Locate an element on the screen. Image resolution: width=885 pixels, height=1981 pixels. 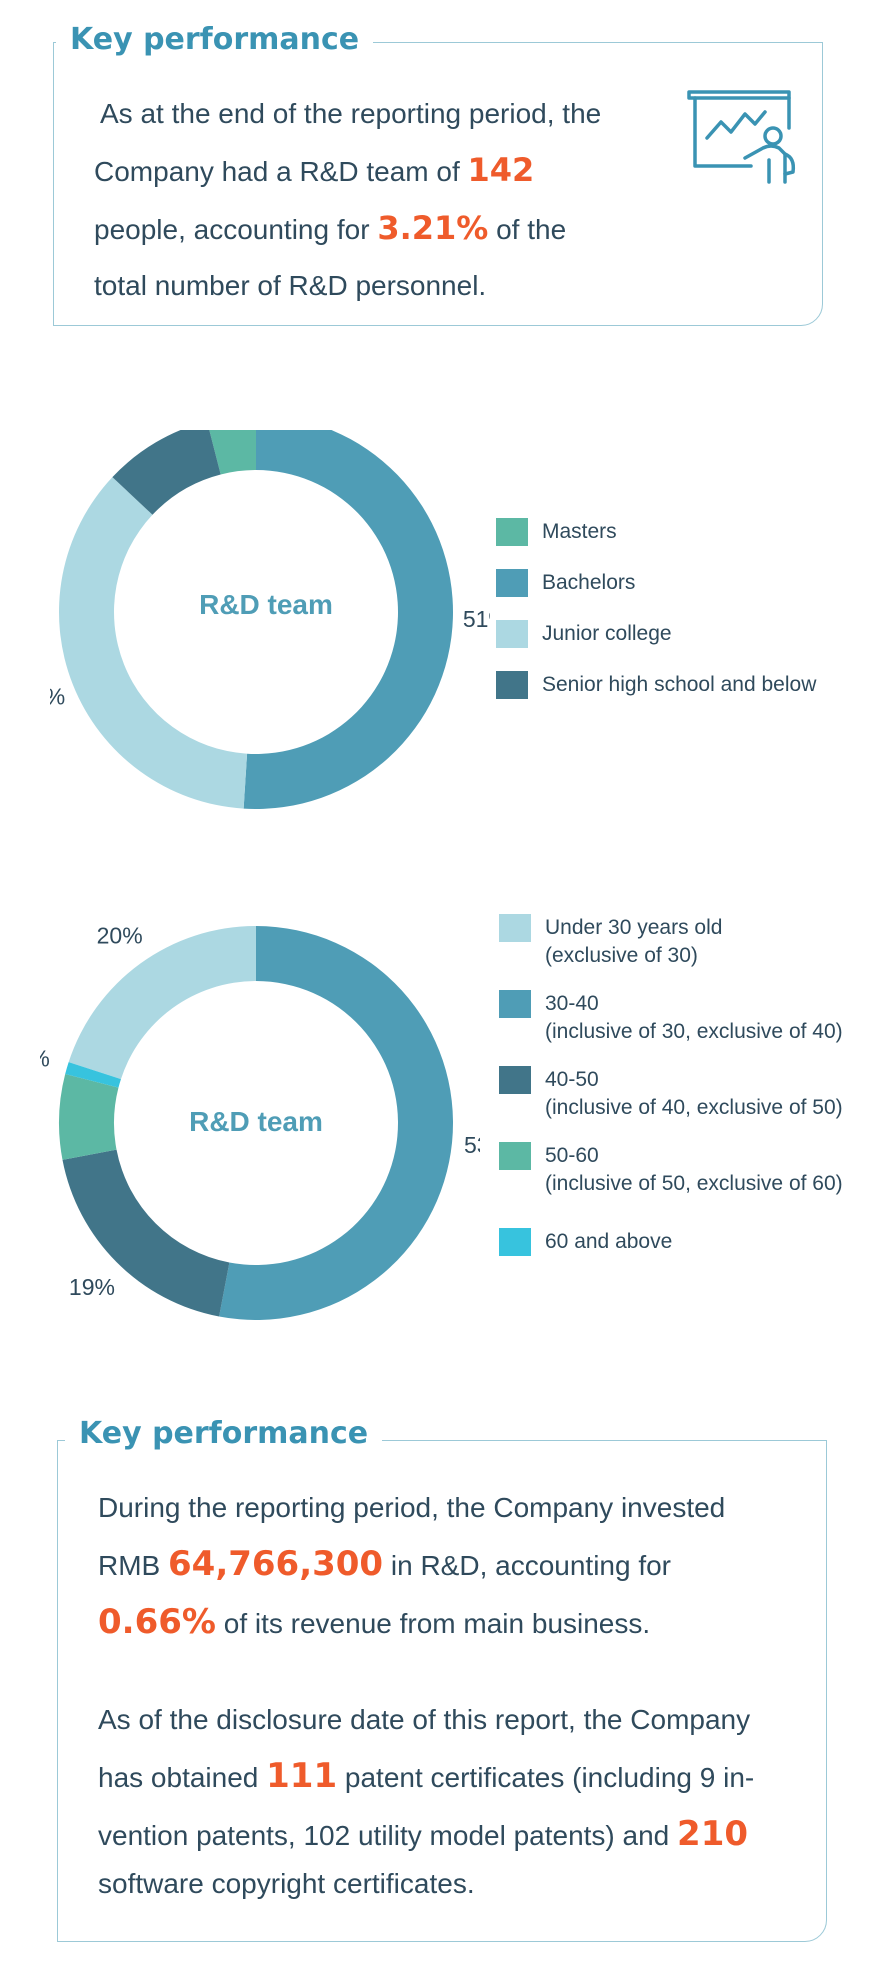
data-label-3: 7% is located at coordinates (40, 1116).